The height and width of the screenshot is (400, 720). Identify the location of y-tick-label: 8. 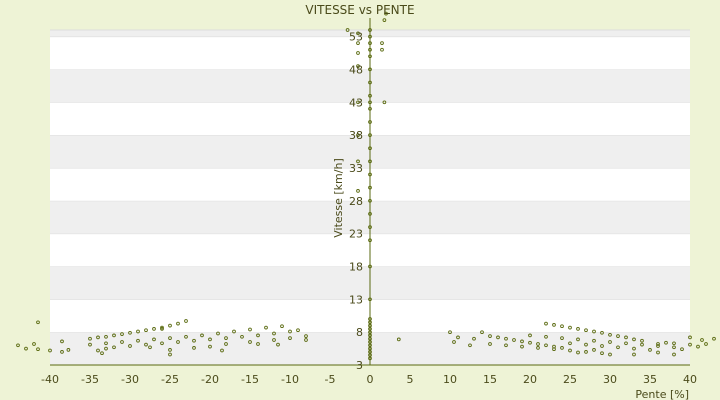
(359, 332).